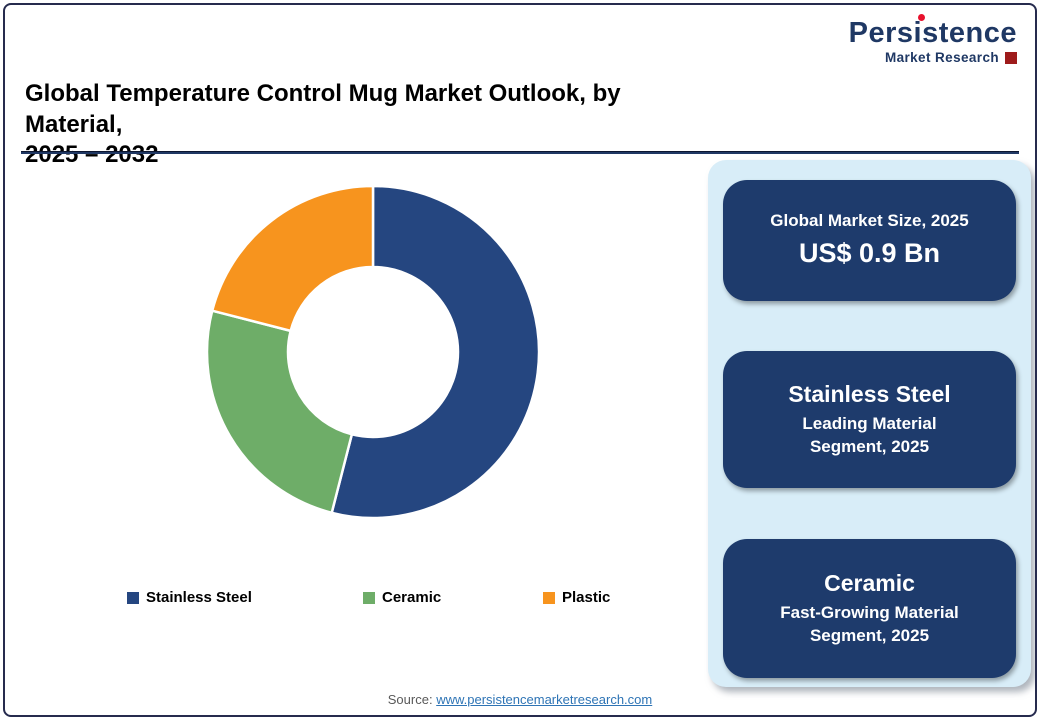 This screenshot has height=720, width=1040. I want to click on fast-growing-segment-name: Ceramic, so click(869, 583).